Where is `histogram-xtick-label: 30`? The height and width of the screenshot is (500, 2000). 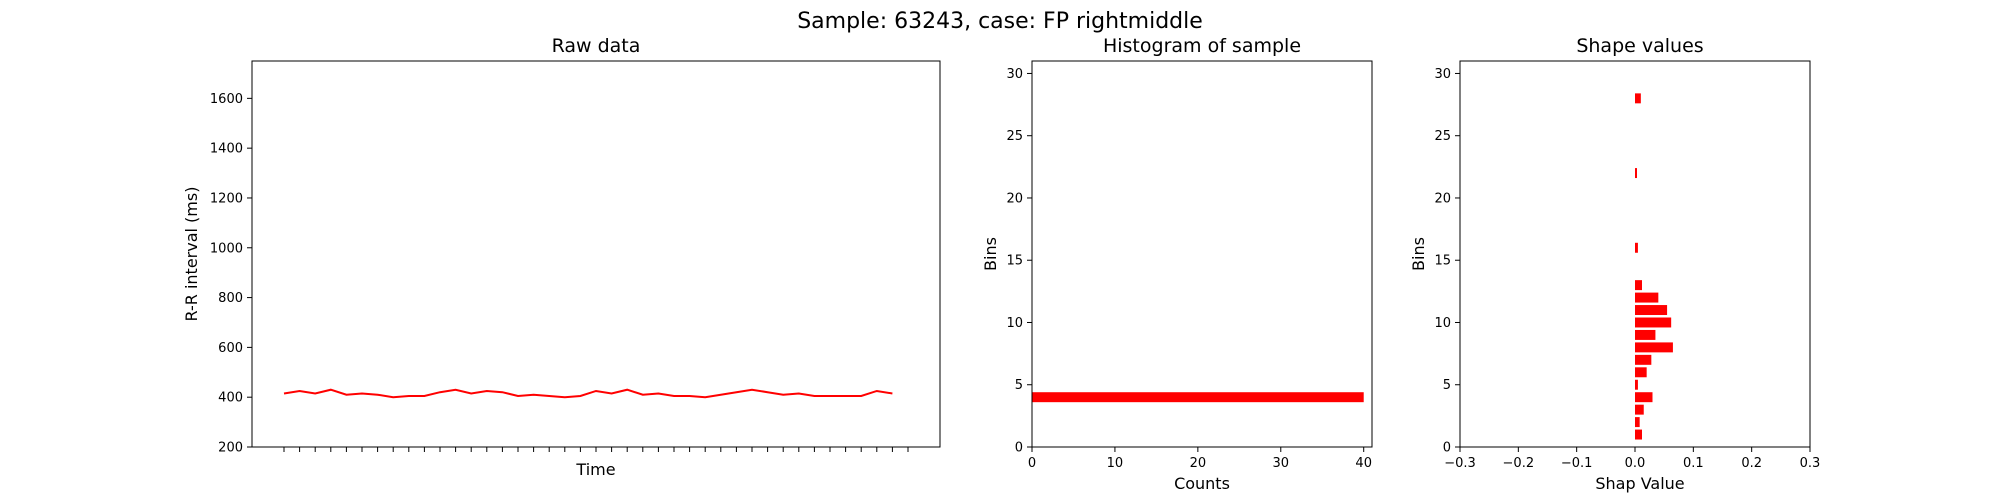
histogram-xtick-label: 30 is located at coordinates (1281, 463).